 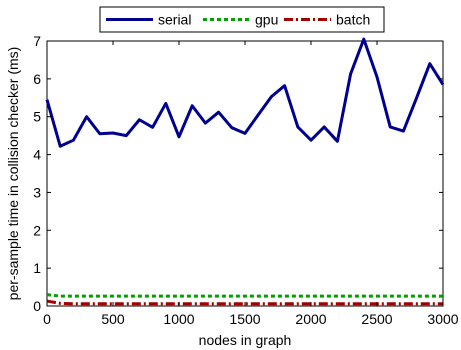 I want to click on x-tick-label: 3000, so click(x=442, y=319).